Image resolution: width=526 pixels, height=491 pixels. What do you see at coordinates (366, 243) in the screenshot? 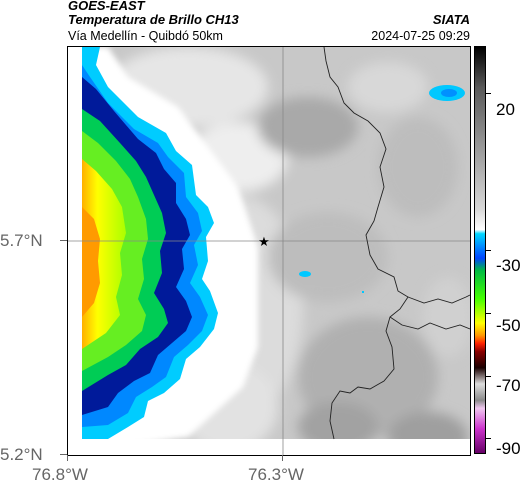
I see `boundary-line` at bounding box center [366, 243].